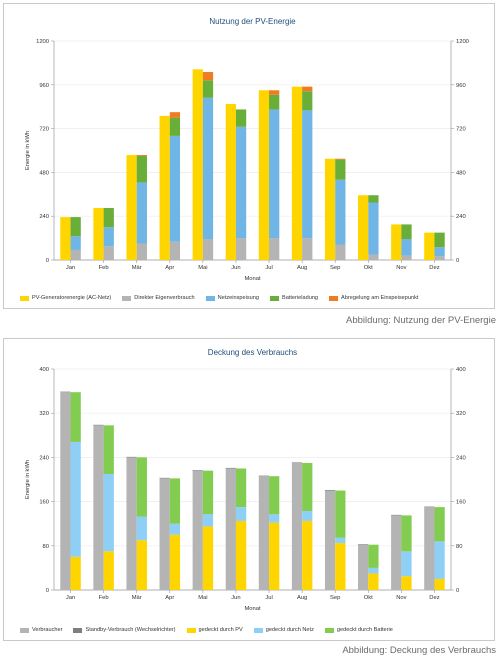  I want to click on y-tick-label-left: 0, so click(47, 261).